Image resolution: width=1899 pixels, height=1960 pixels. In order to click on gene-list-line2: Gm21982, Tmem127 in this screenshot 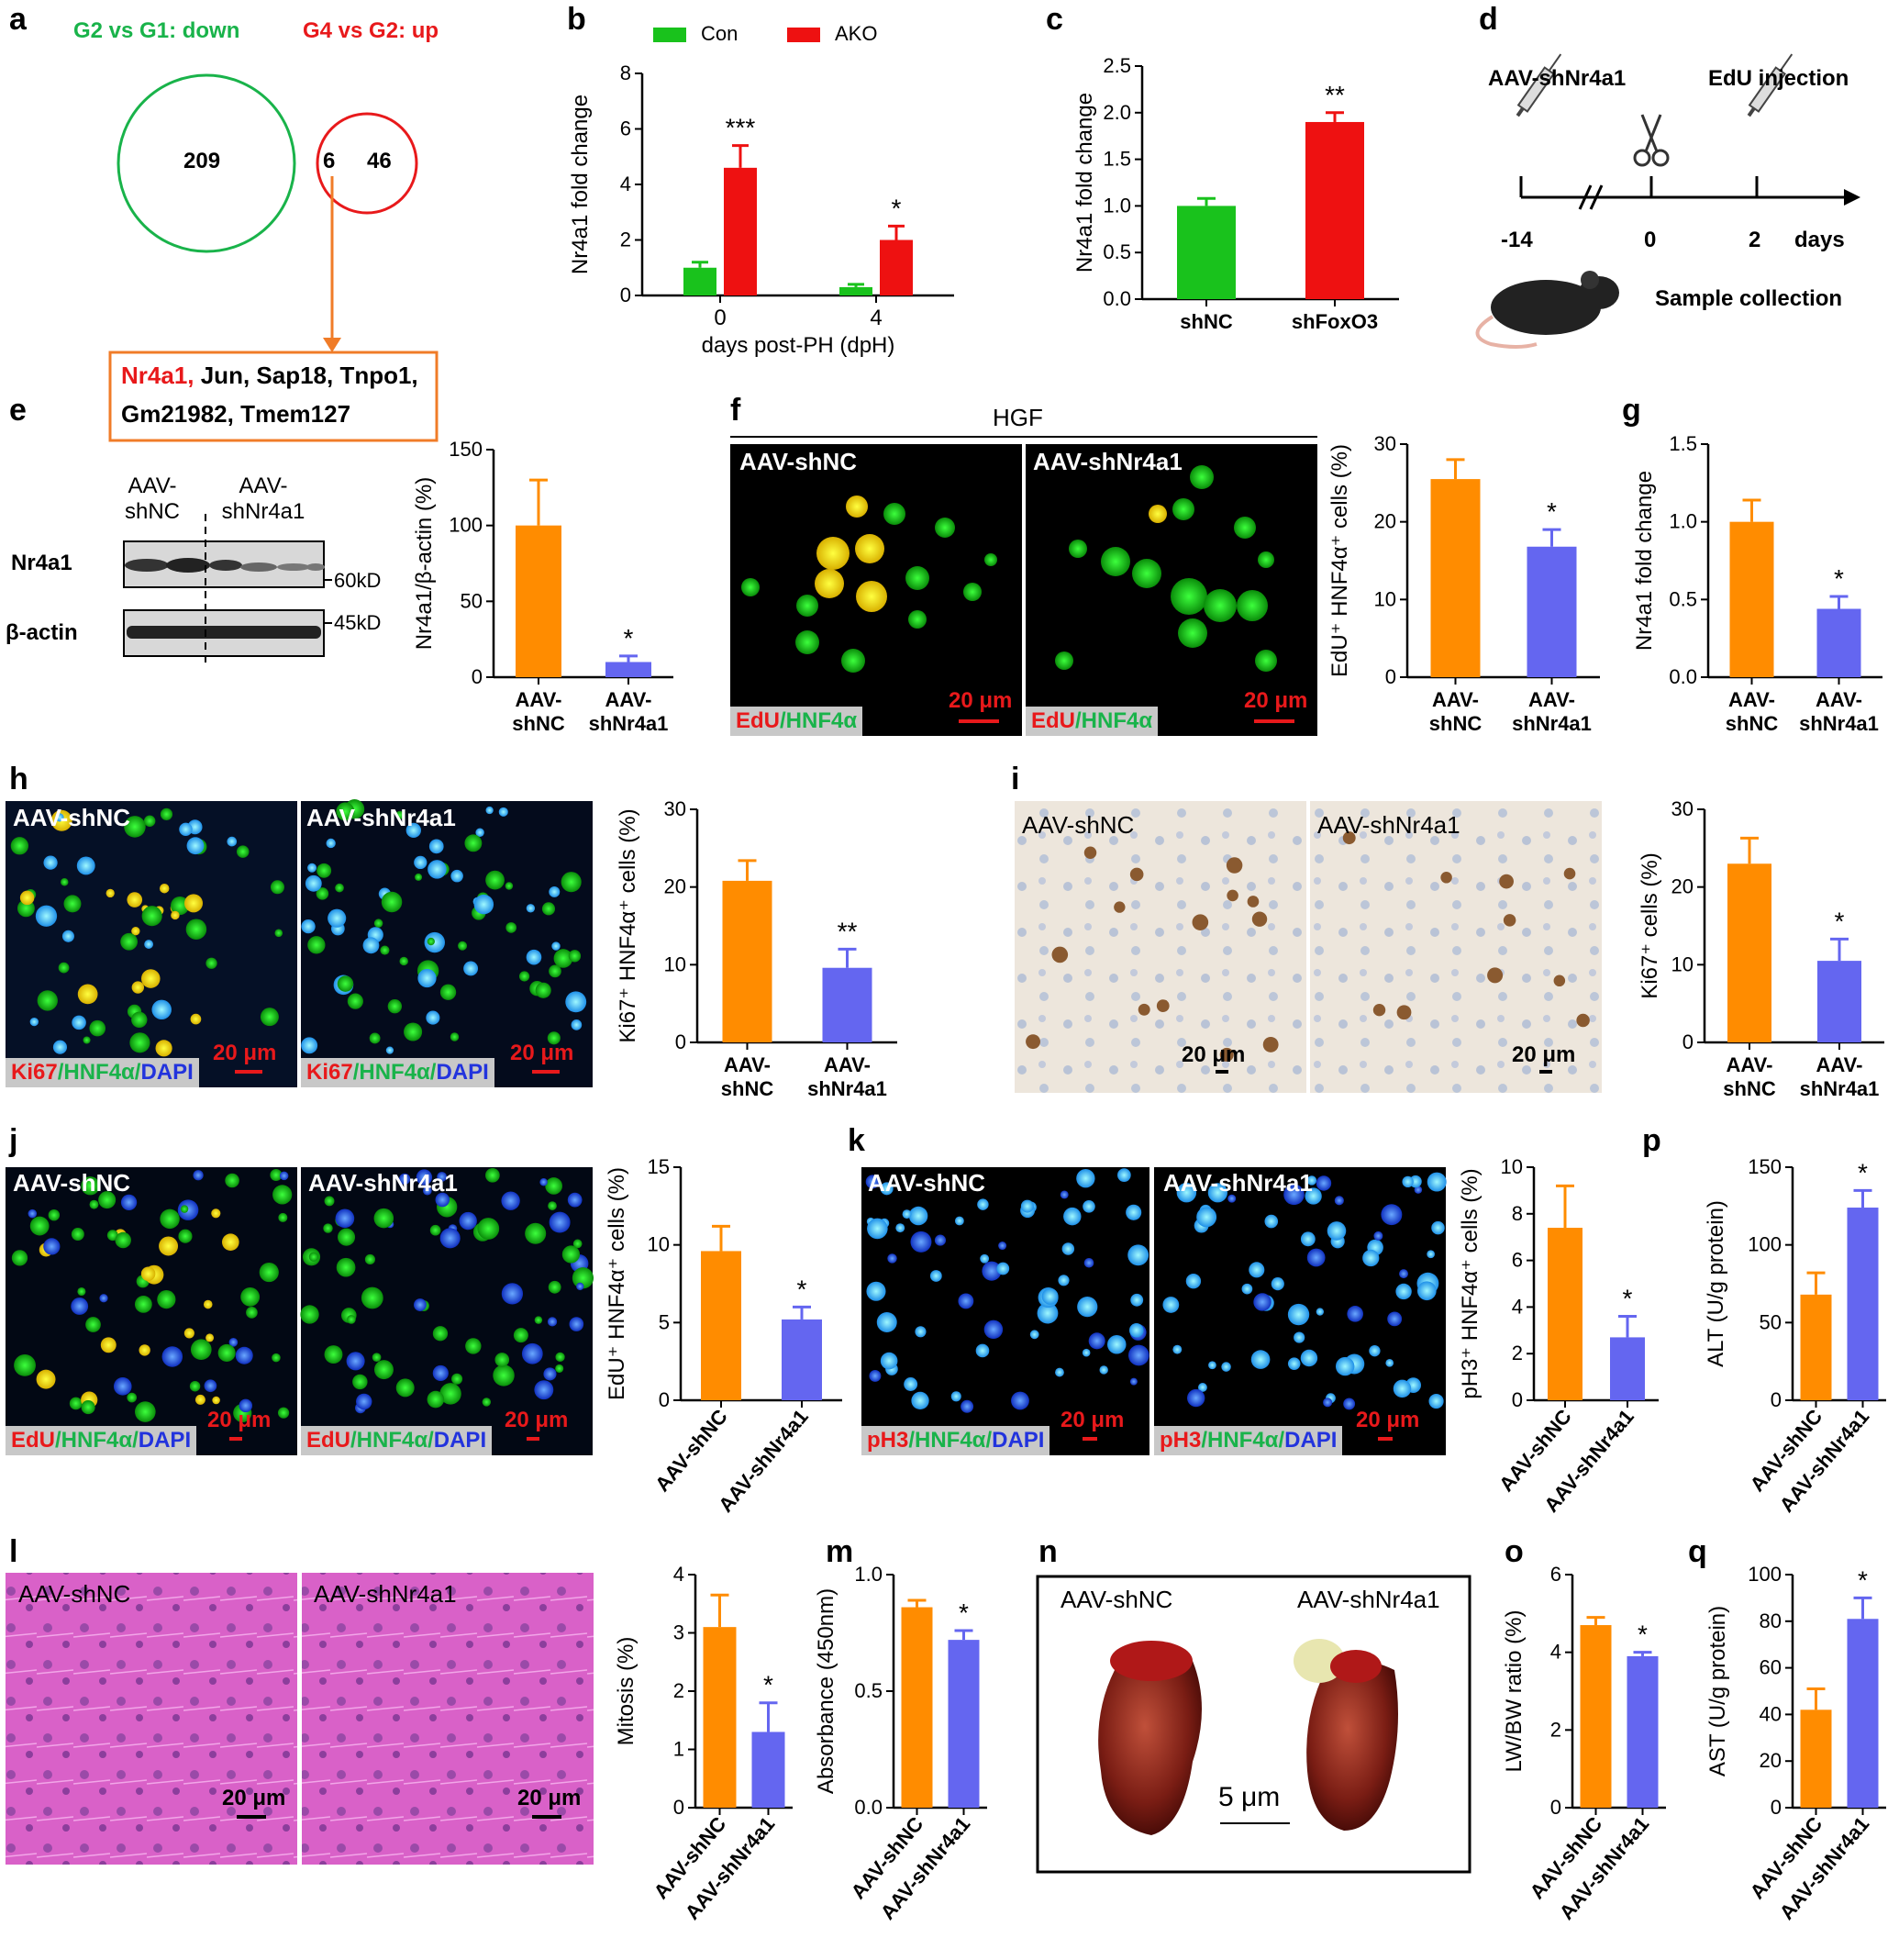, I will do `click(236, 414)`.